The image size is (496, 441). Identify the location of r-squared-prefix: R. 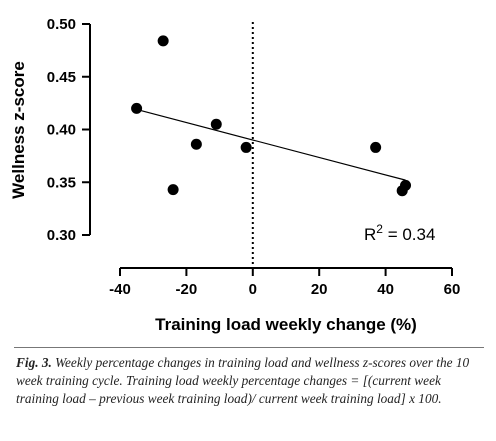
(370, 234).